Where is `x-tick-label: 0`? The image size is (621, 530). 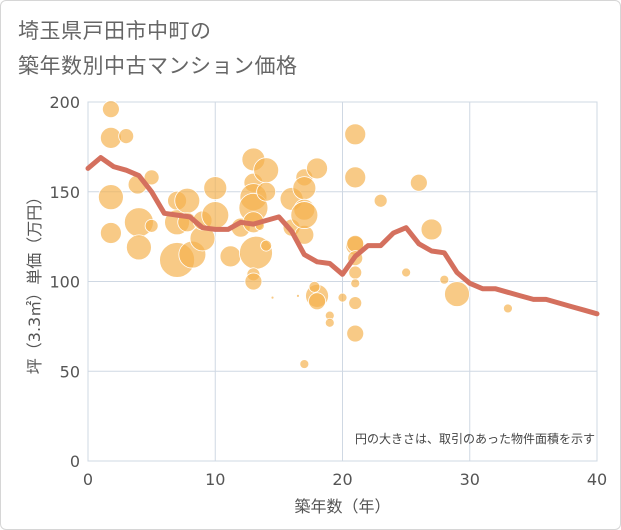
x-tick-label: 0 is located at coordinates (88, 479).